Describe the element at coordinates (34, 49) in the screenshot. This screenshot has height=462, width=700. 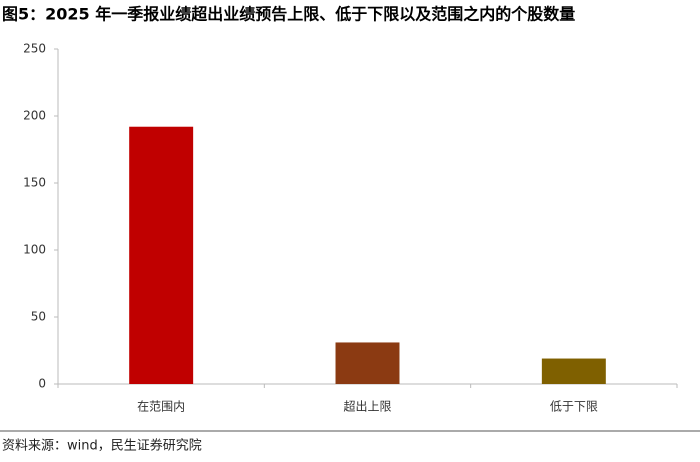
I see `y-tick-label: 250` at that location.